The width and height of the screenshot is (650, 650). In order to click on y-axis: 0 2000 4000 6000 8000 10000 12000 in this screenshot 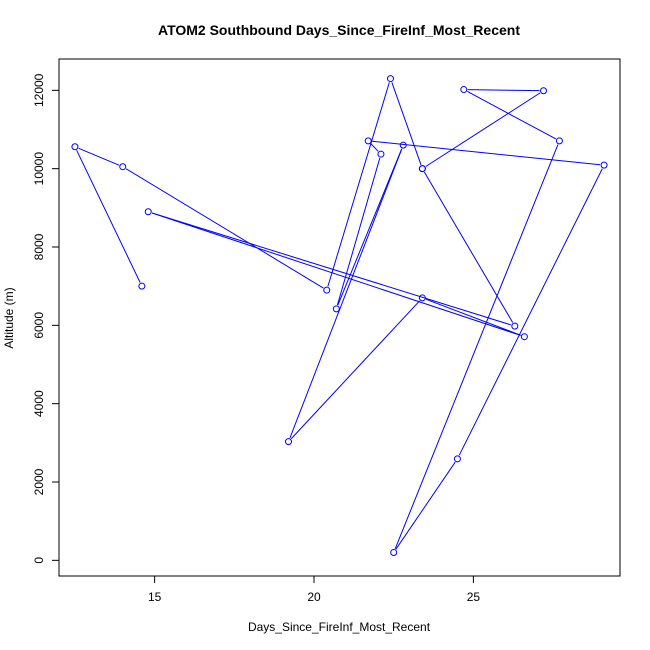, I will do `click(46, 318)`.